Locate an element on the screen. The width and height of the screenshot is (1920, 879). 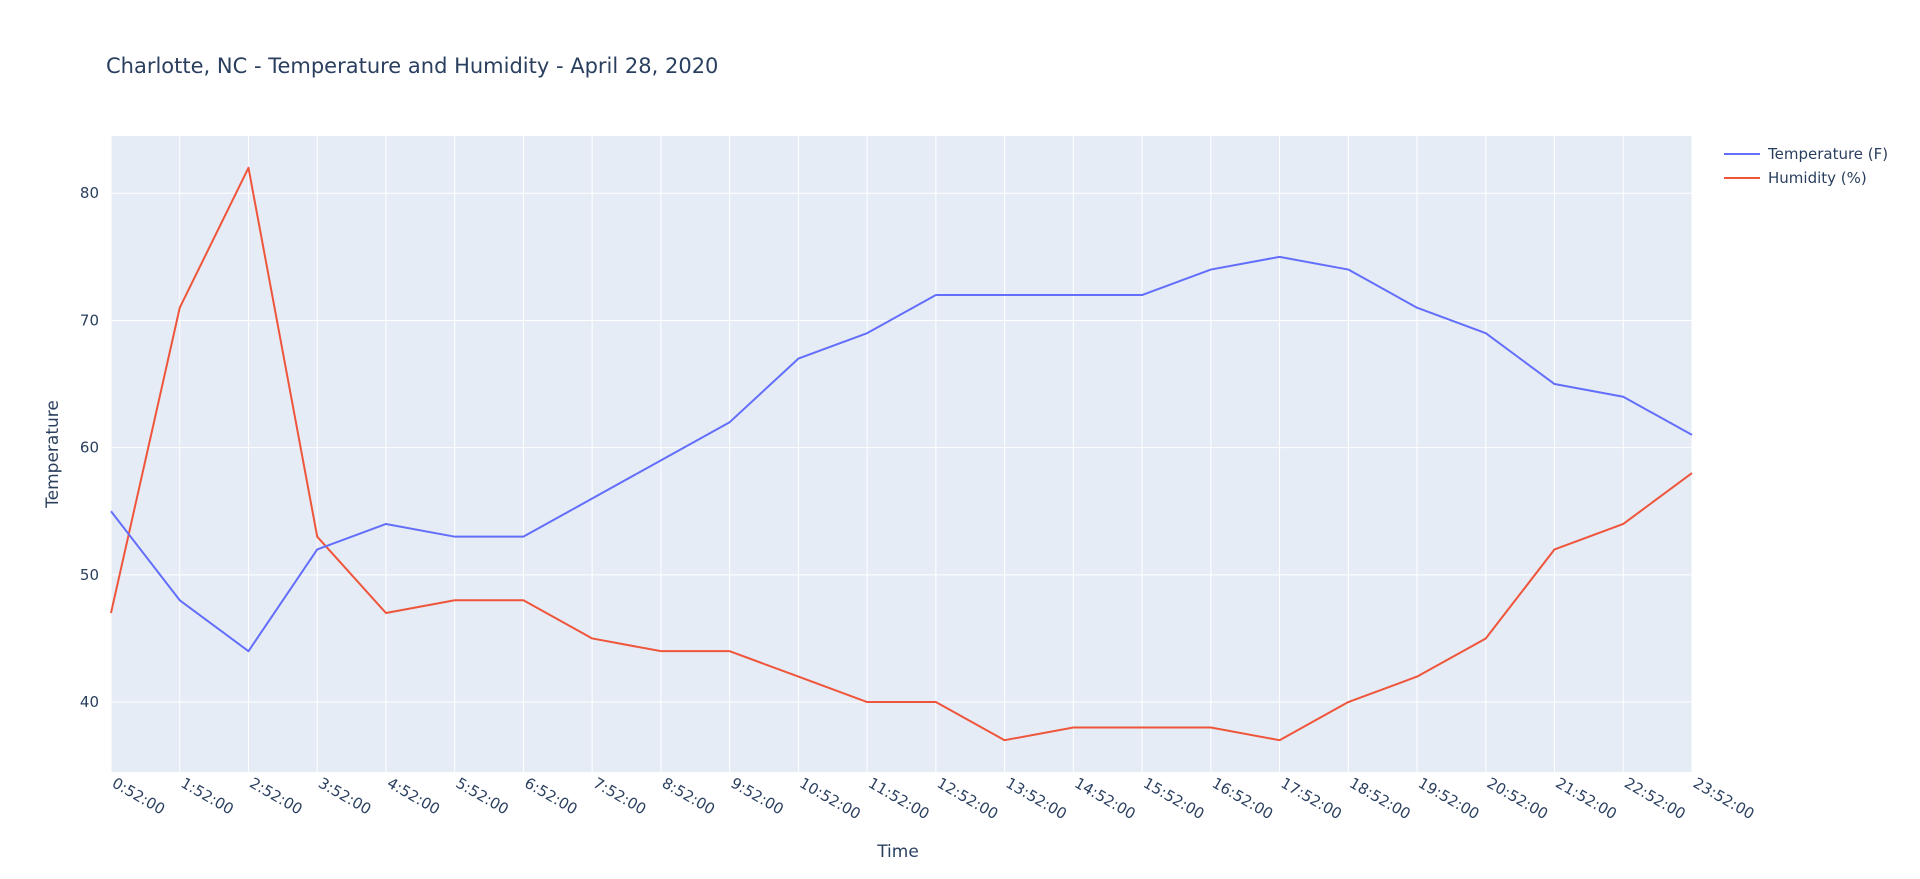
legend-label-temperature-f: Temperature (F) is located at coordinates (1827, 154).